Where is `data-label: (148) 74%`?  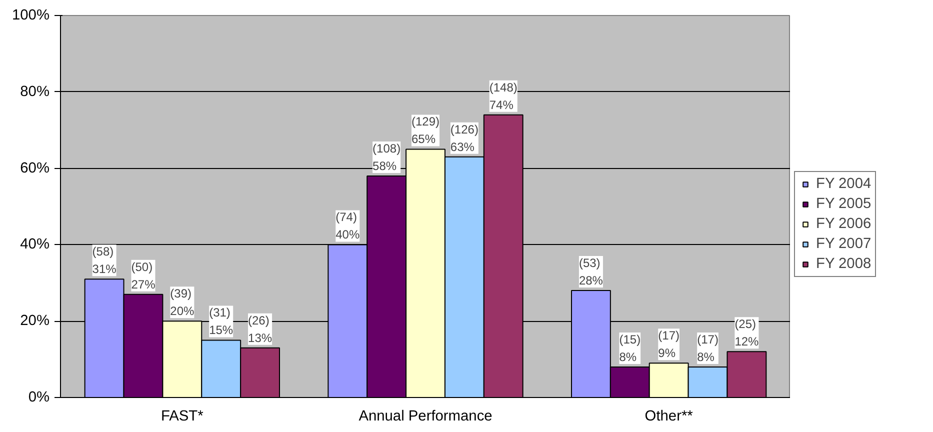 data-label: (148) 74% is located at coordinates (503, 96).